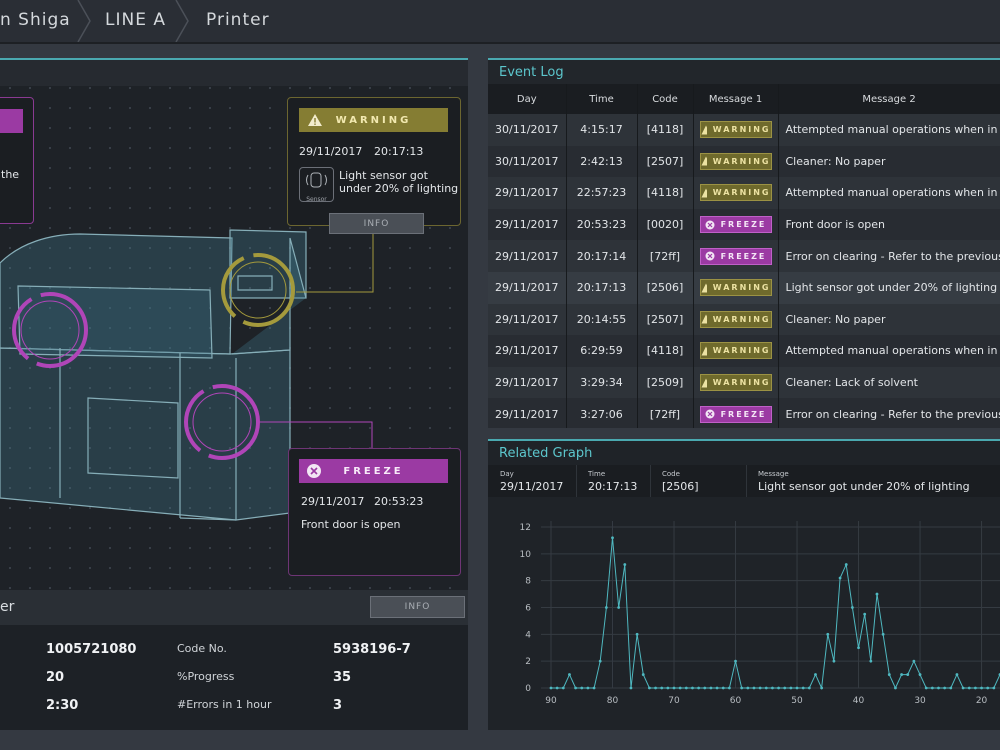 Image resolution: width=1000 pixels, height=750 pixels. I want to click on breadcrumb-item: LINE A, so click(135, 20).